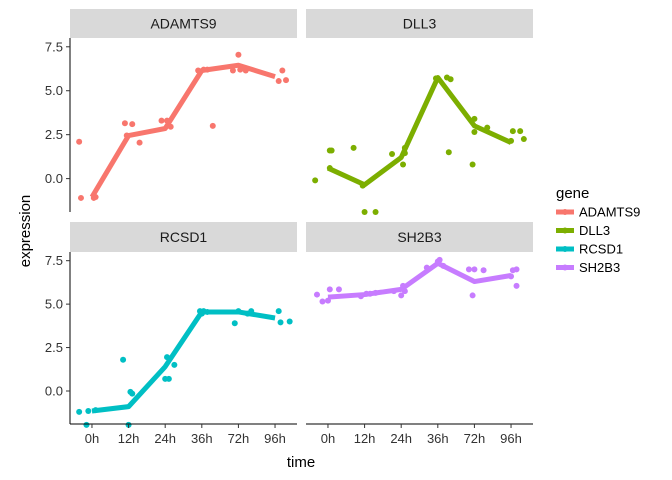 Image resolution: width=672 pixels, height=480 pixels. Describe the element at coordinates (594, 230) in the screenshot. I see `legend-label: DLL3` at that location.